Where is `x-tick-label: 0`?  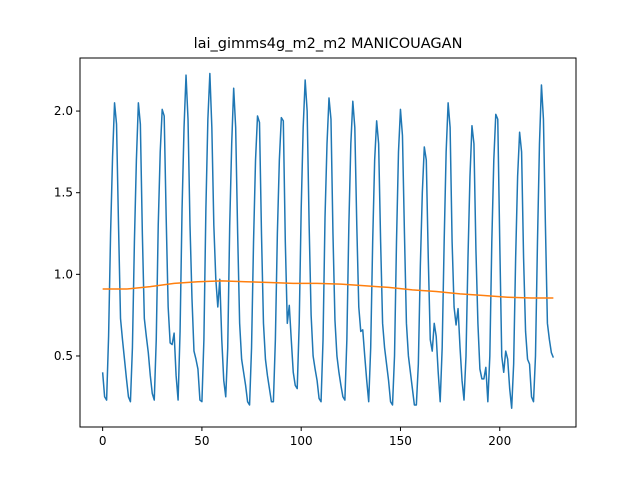
x-tick-label: 0 is located at coordinates (103, 441).